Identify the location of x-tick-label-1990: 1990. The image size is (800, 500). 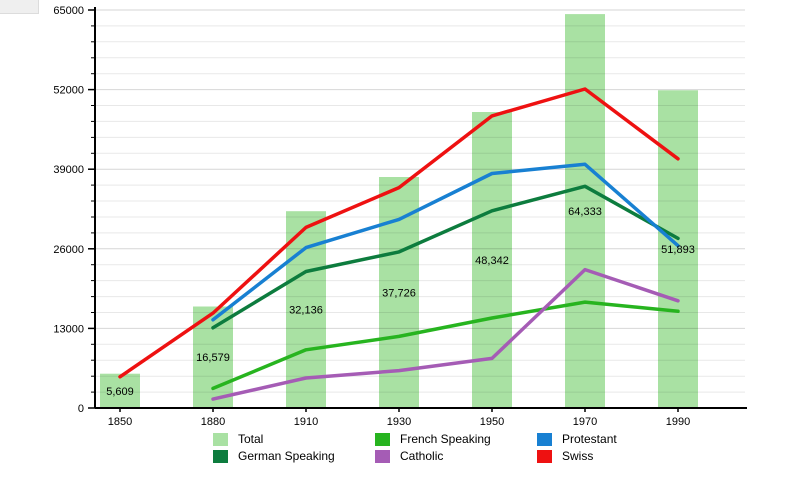
(678, 422).